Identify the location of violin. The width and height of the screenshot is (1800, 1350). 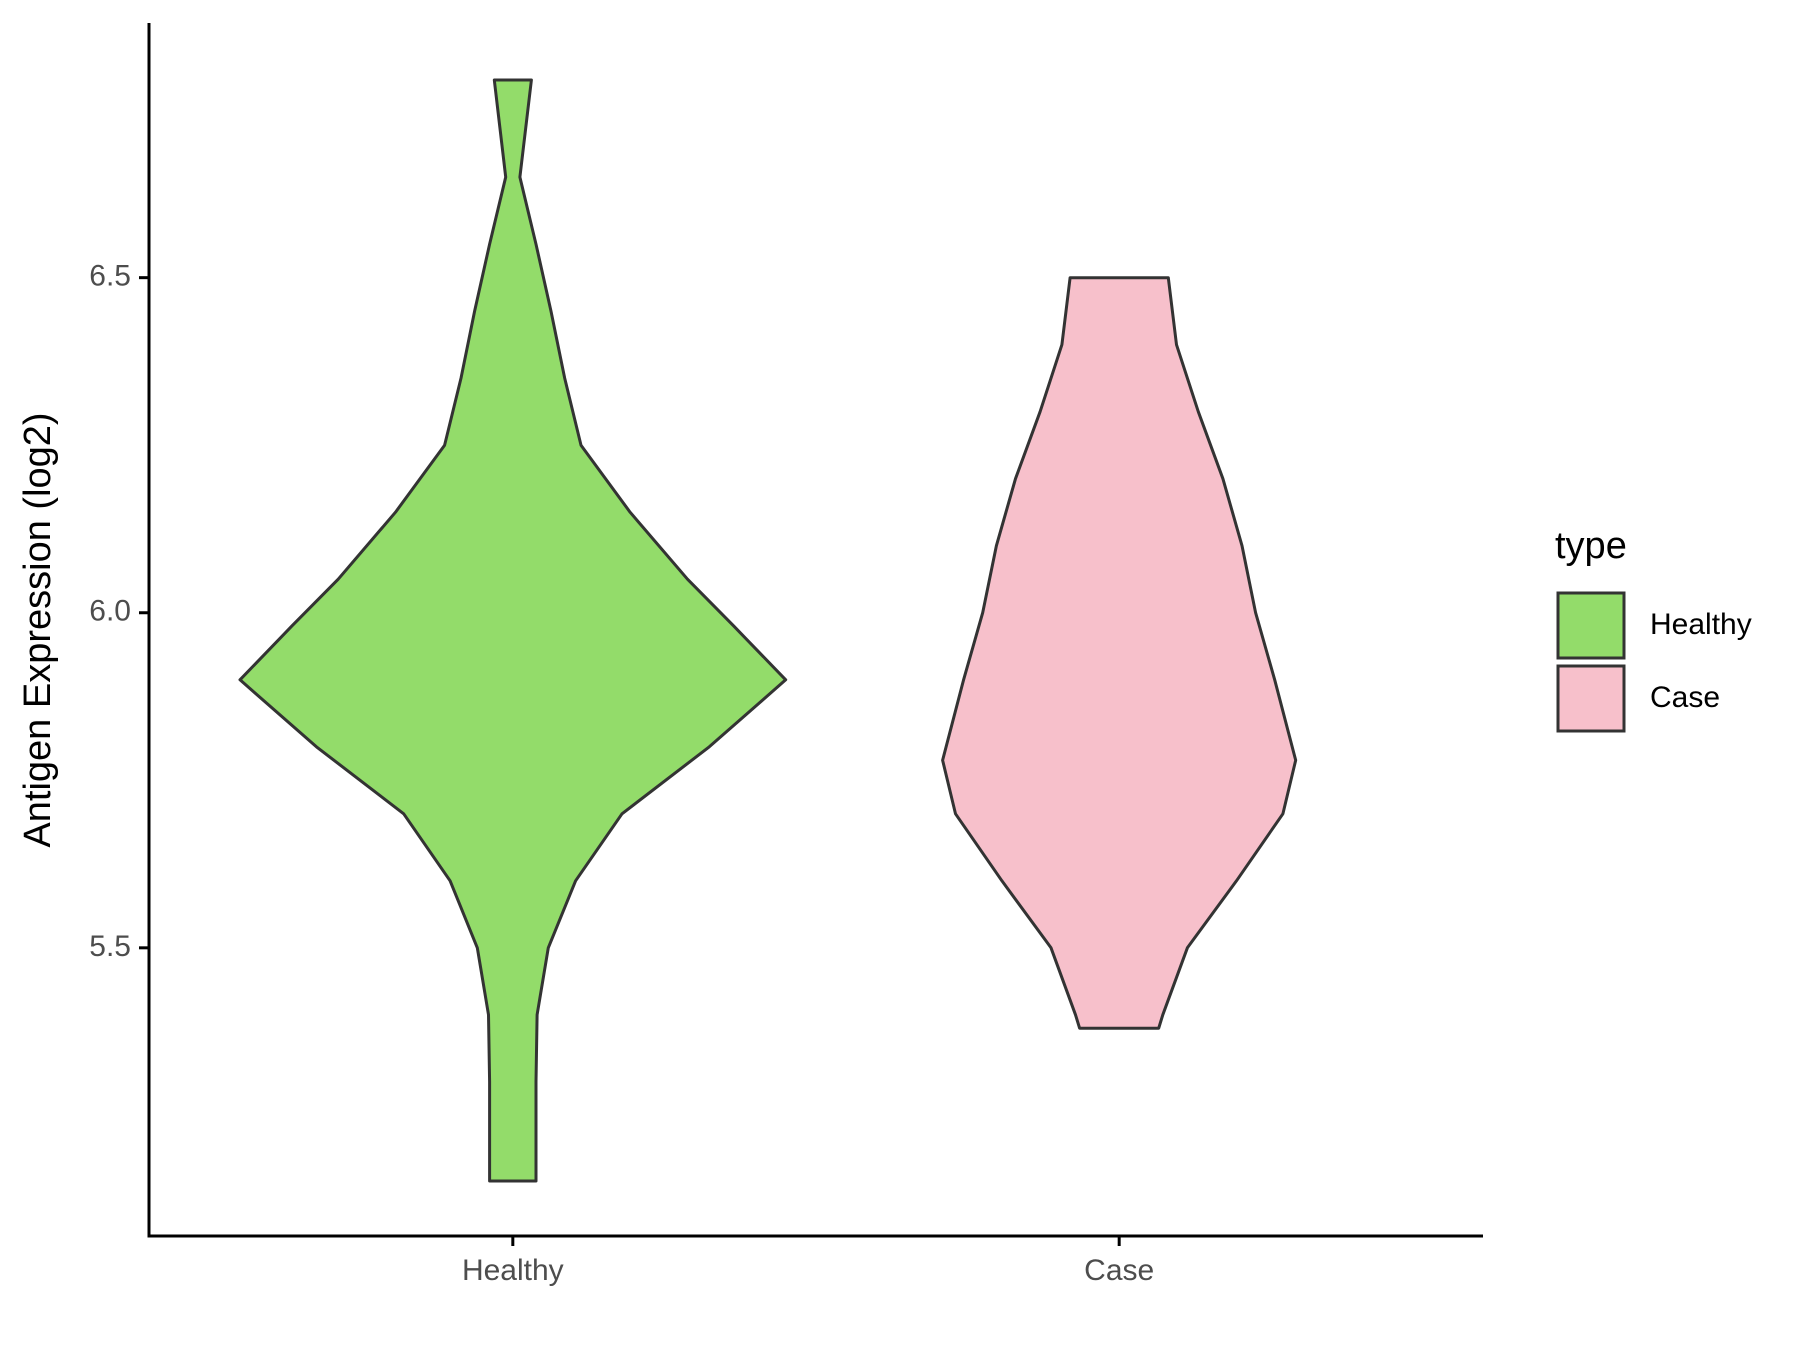
(1119, 653).